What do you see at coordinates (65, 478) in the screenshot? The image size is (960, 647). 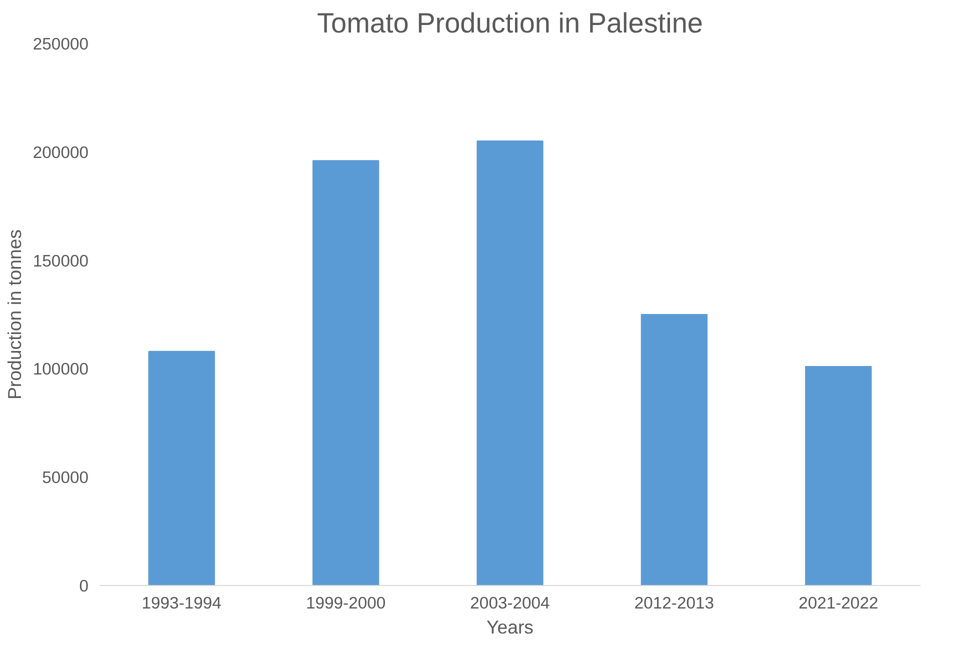 I see `y-tick-label: 50000` at bounding box center [65, 478].